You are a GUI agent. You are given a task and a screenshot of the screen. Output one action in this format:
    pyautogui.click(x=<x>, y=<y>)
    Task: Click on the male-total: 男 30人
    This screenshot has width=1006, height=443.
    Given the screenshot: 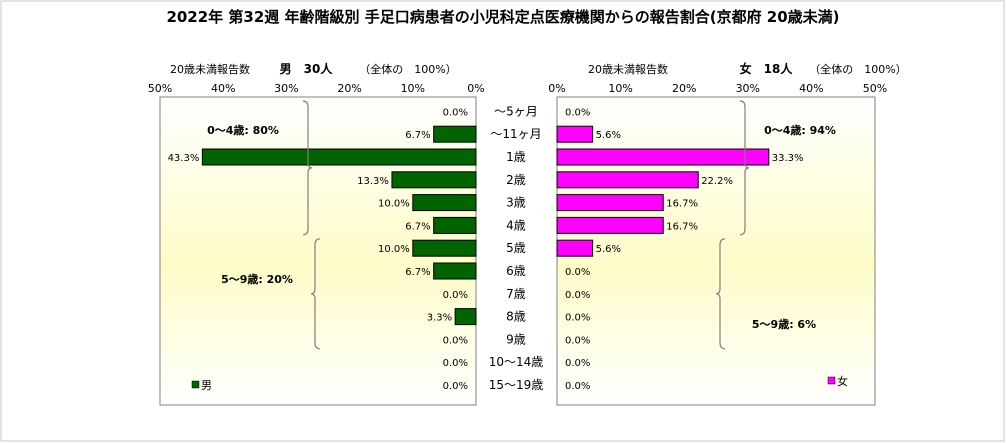 What is the action you would take?
    pyautogui.click(x=307, y=68)
    